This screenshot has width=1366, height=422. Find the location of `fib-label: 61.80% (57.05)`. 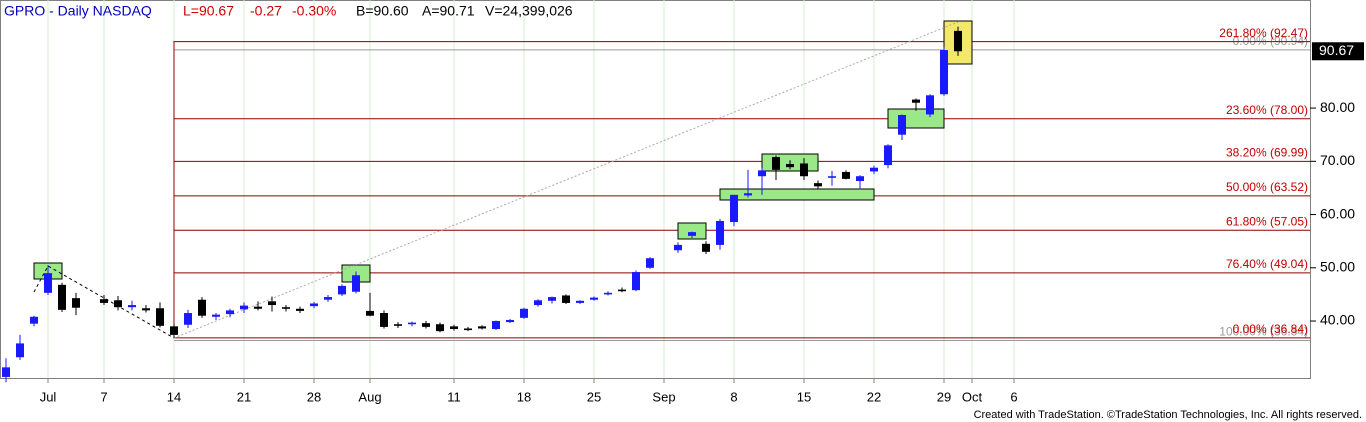

fib-label: 61.80% (57.05) is located at coordinates (1267, 221).